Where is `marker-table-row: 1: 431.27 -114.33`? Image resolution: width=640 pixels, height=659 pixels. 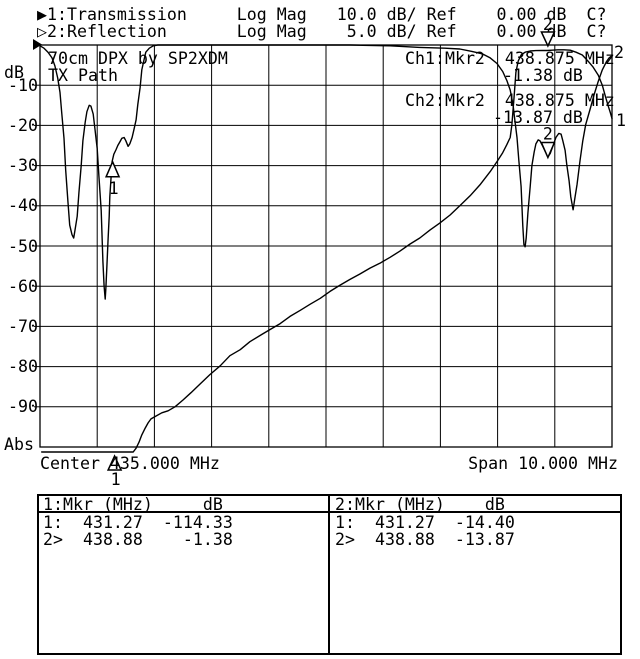 marker-table-row: 1: 431.27 -114.33 is located at coordinates (138, 522).